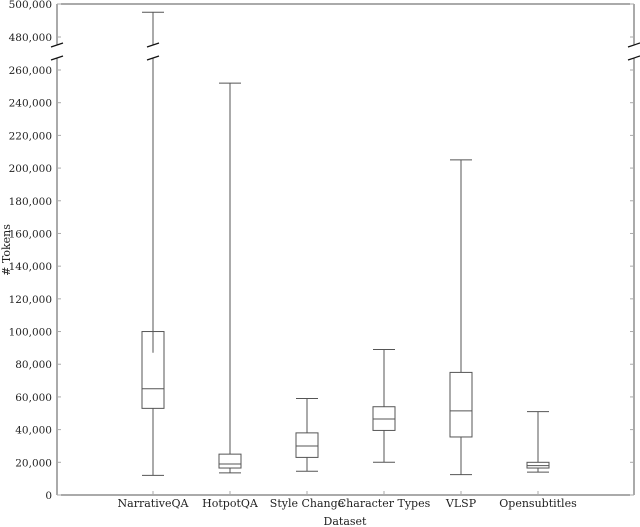  Describe the element at coordinates (307, 503) in the screenshot. I see `x-tick-label: Style Change` at that location.